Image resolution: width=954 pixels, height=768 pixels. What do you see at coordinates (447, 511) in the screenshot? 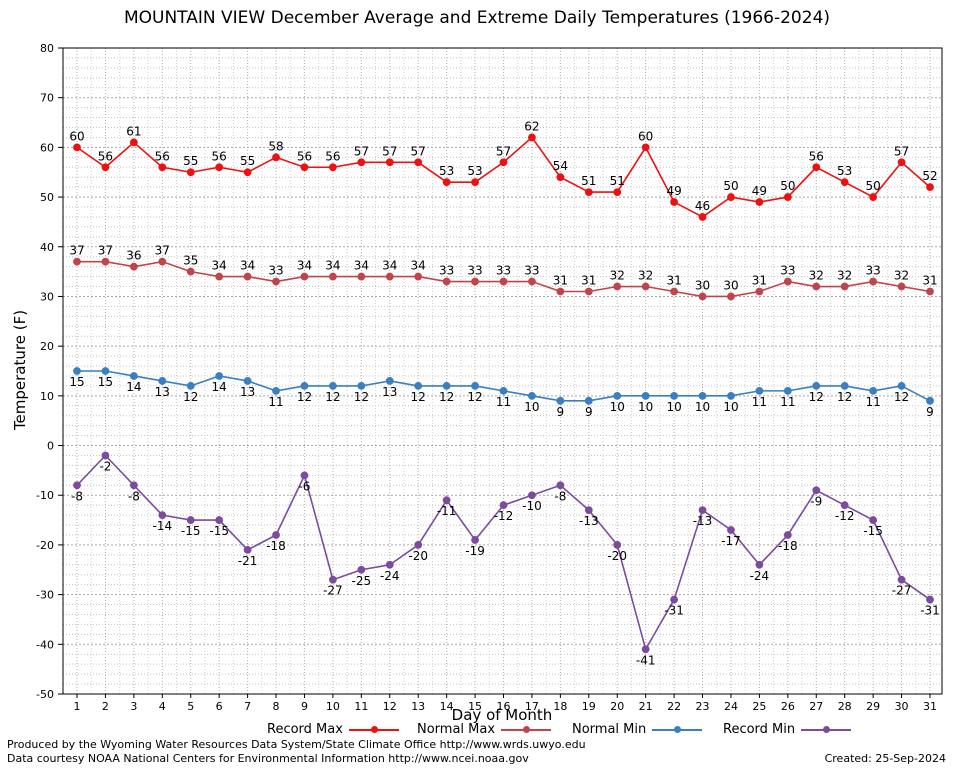
I see `data-label-record-min: -11` at bounding box center [447, 511].